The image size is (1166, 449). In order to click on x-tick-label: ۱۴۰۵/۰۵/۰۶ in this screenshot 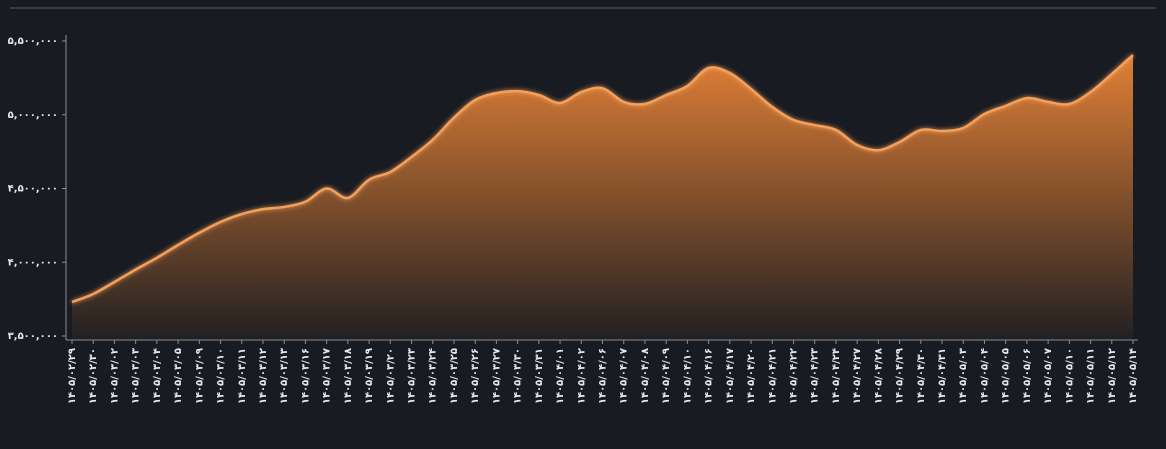, I will do `click(1027, 376)`.